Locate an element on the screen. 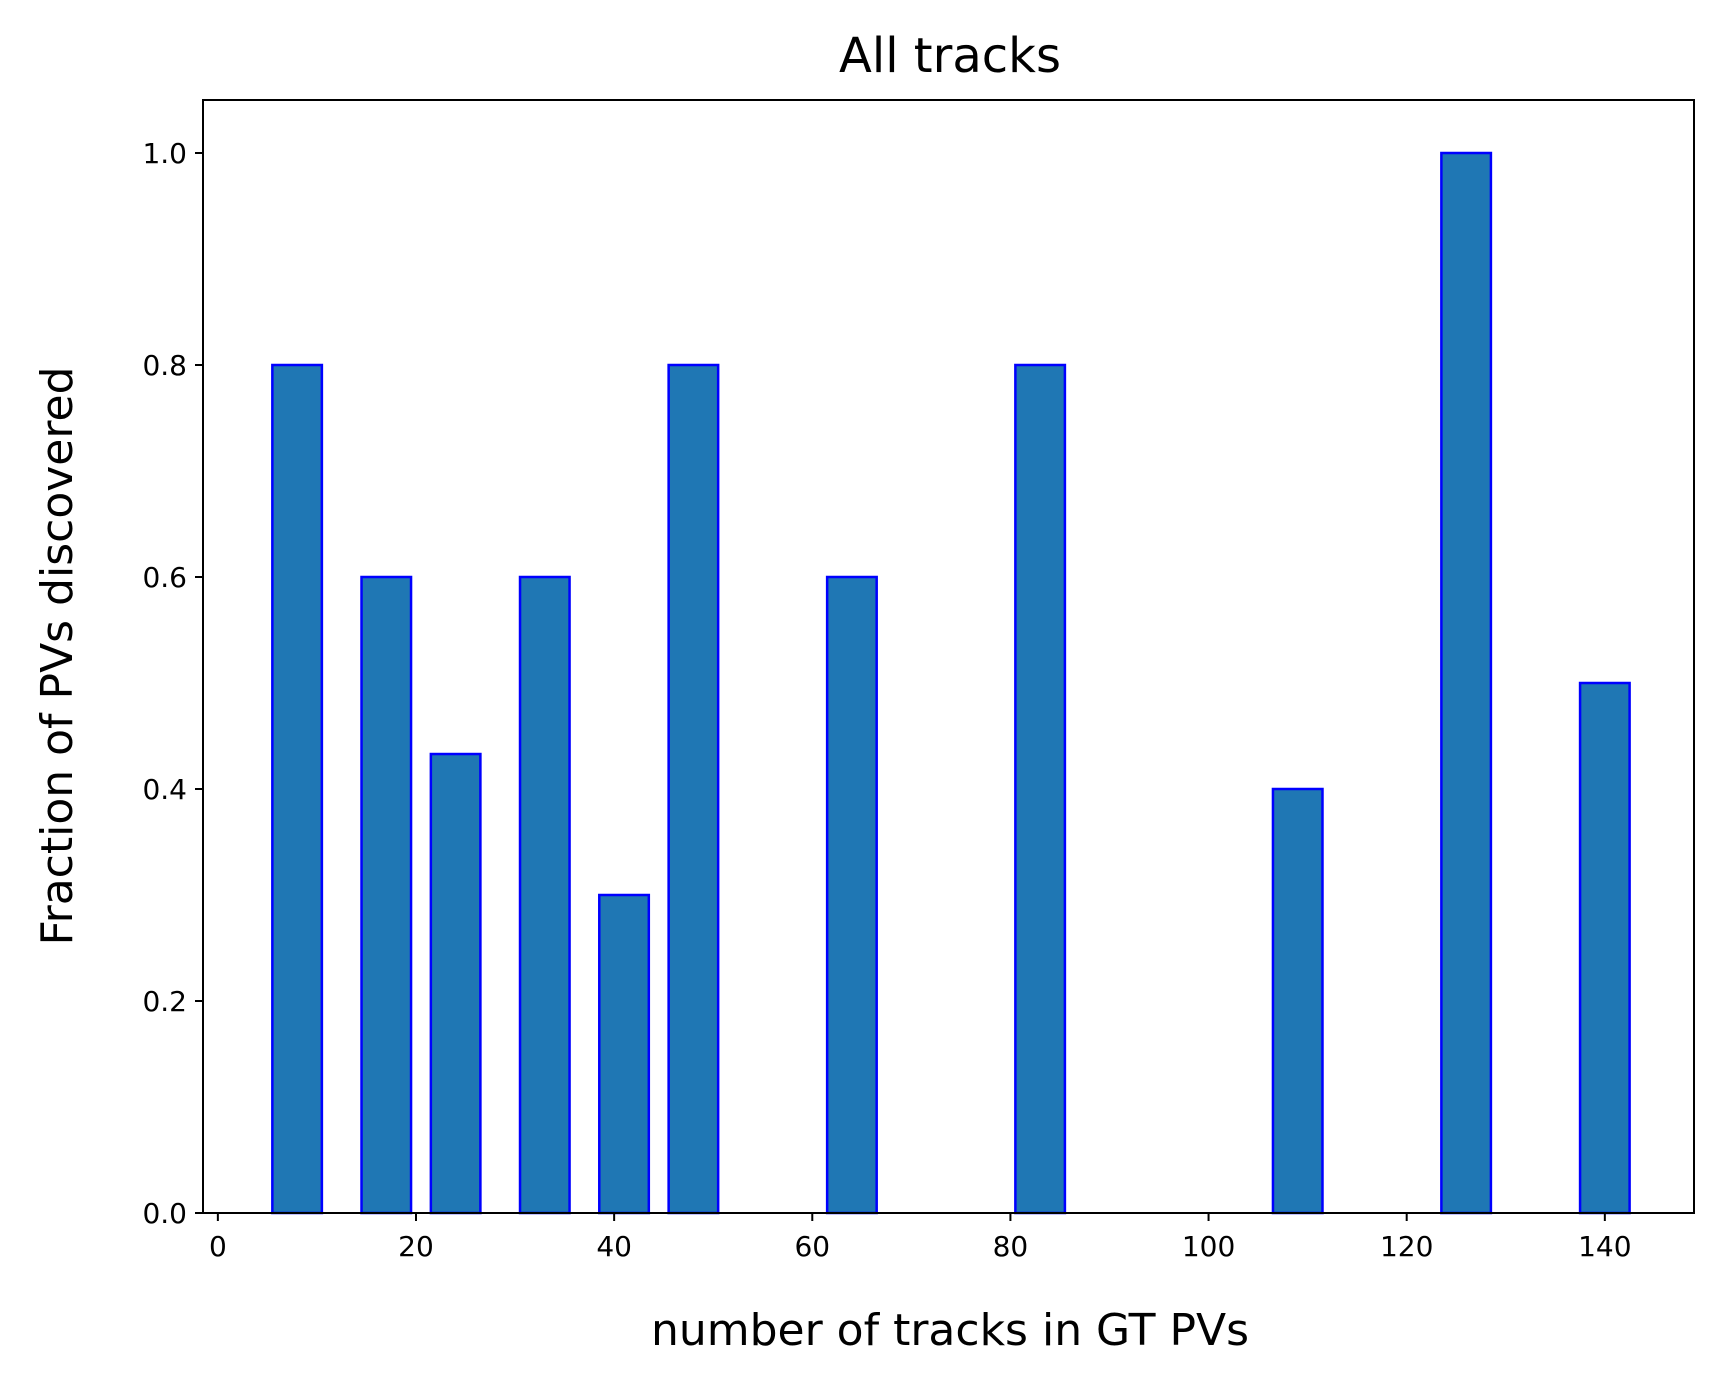  y-axis-title: Fraction of PVs discovered is located at coordinates (57, 656).